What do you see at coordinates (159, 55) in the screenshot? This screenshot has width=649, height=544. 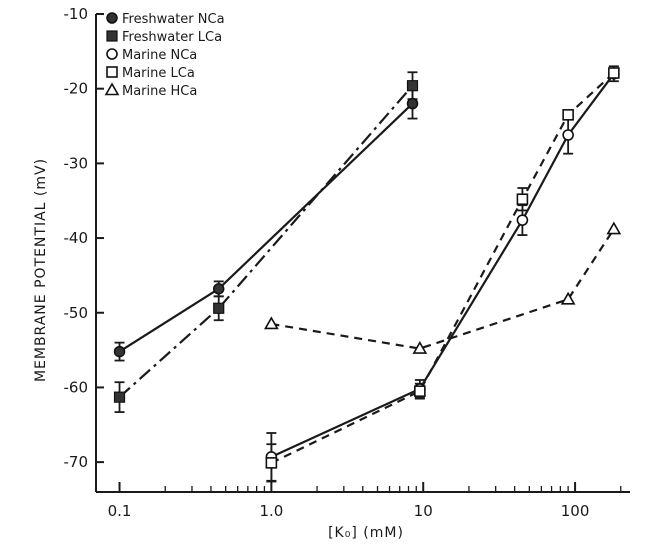 I see `legend-label: Marine NCa` at bounding box center [159, 55].